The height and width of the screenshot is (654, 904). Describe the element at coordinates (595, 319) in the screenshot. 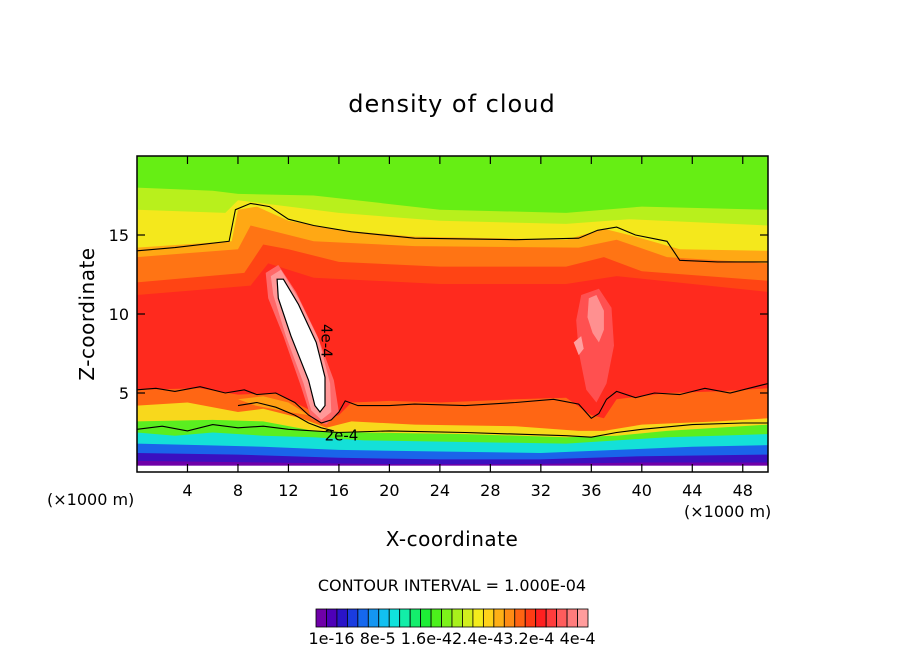

I see `right-column-pink` at that location.